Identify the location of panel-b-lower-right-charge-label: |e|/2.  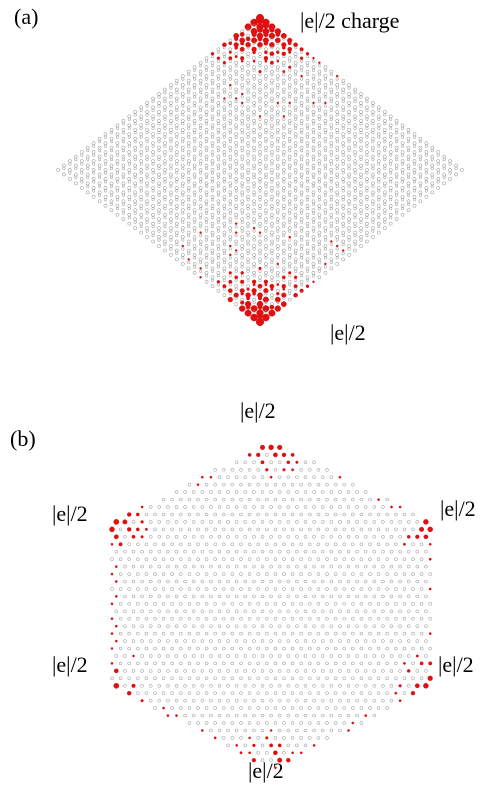
(456, 665).